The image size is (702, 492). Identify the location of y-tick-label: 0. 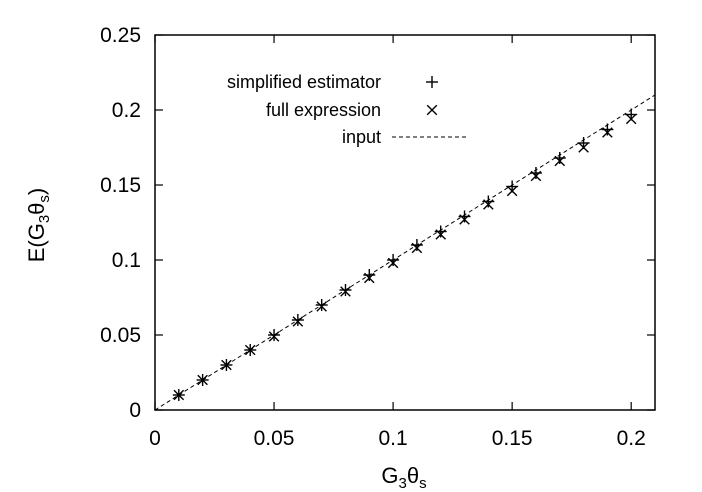
(135, 410).